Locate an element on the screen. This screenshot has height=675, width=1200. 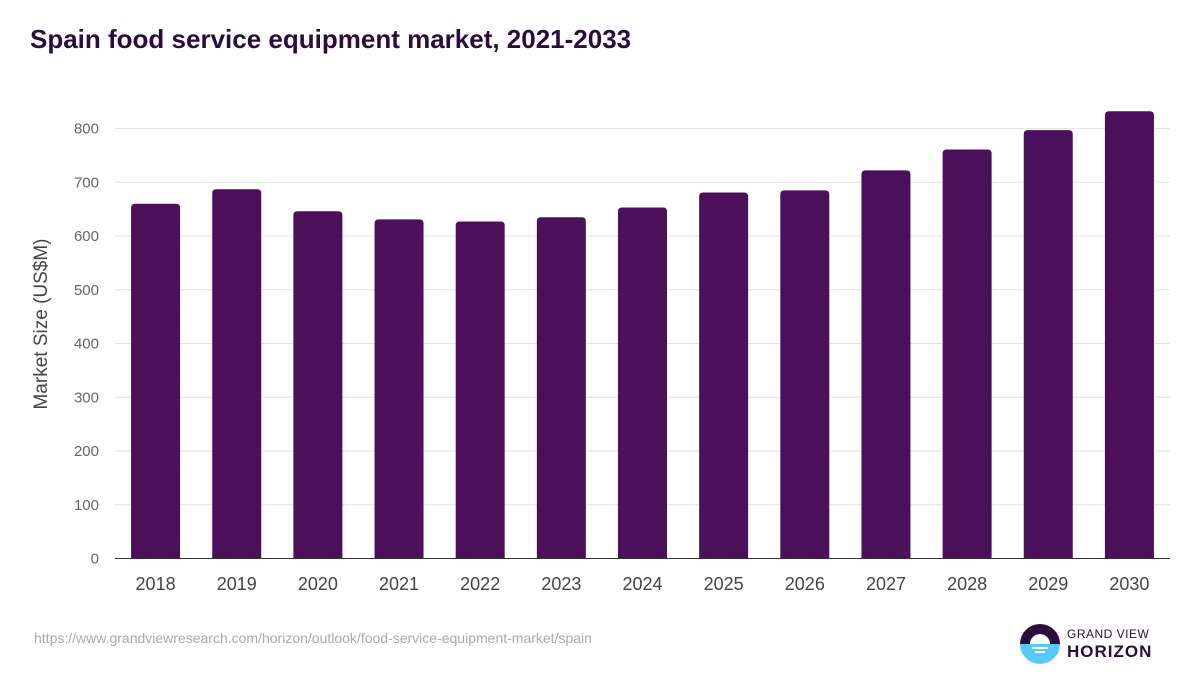
x-tick-label: 2027 is located at coordinates (886, 584).